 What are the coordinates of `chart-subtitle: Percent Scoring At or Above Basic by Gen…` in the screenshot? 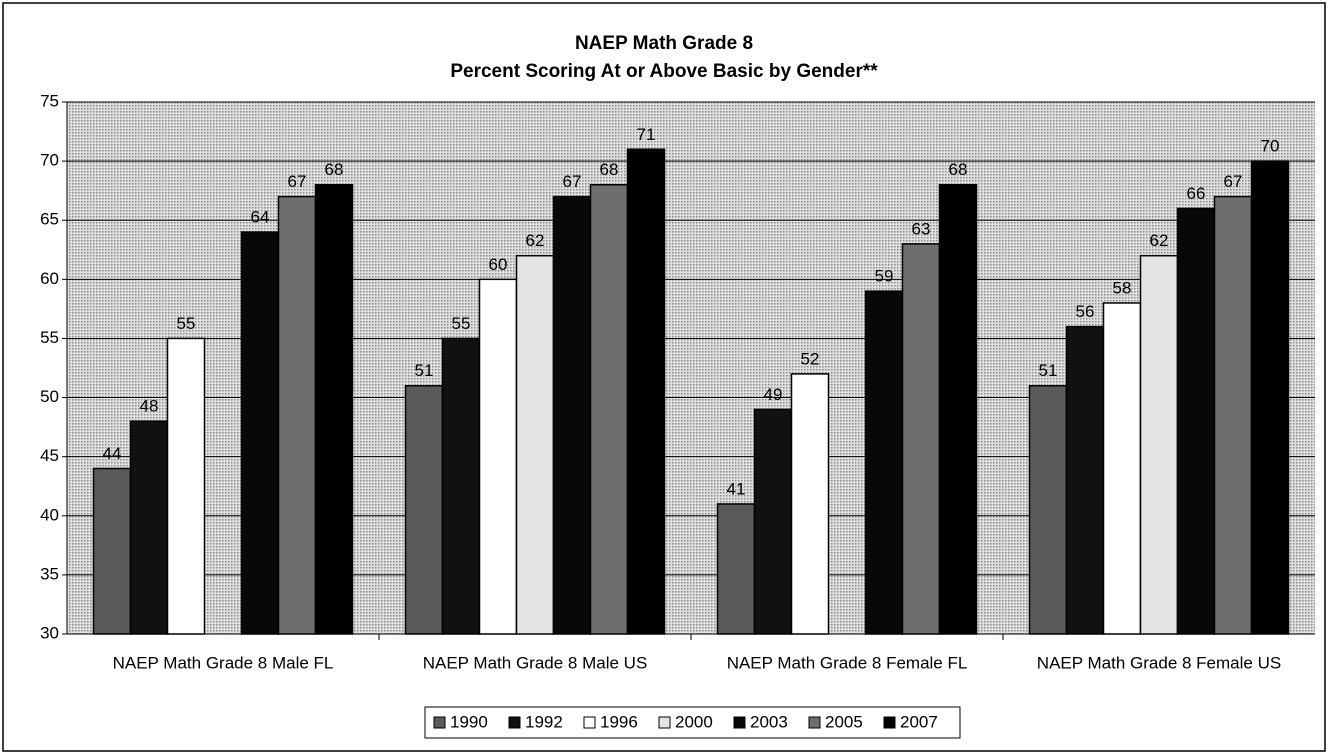 It's located at (664, 71).